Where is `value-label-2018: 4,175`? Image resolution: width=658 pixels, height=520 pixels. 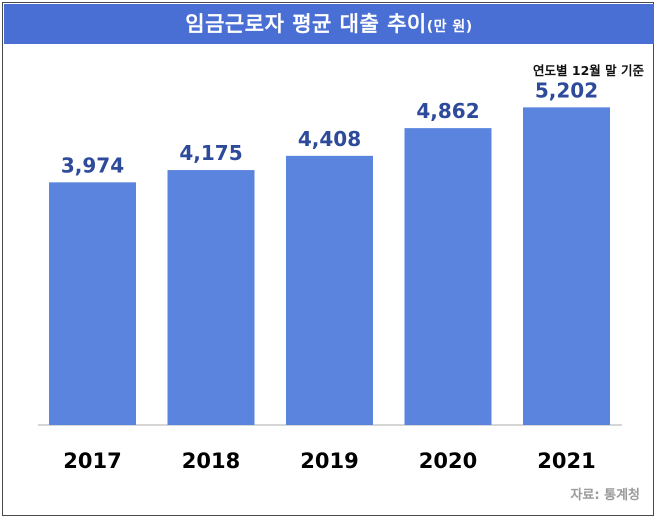
value-label-2018: 4,175 is located at coordinates (210, 153).